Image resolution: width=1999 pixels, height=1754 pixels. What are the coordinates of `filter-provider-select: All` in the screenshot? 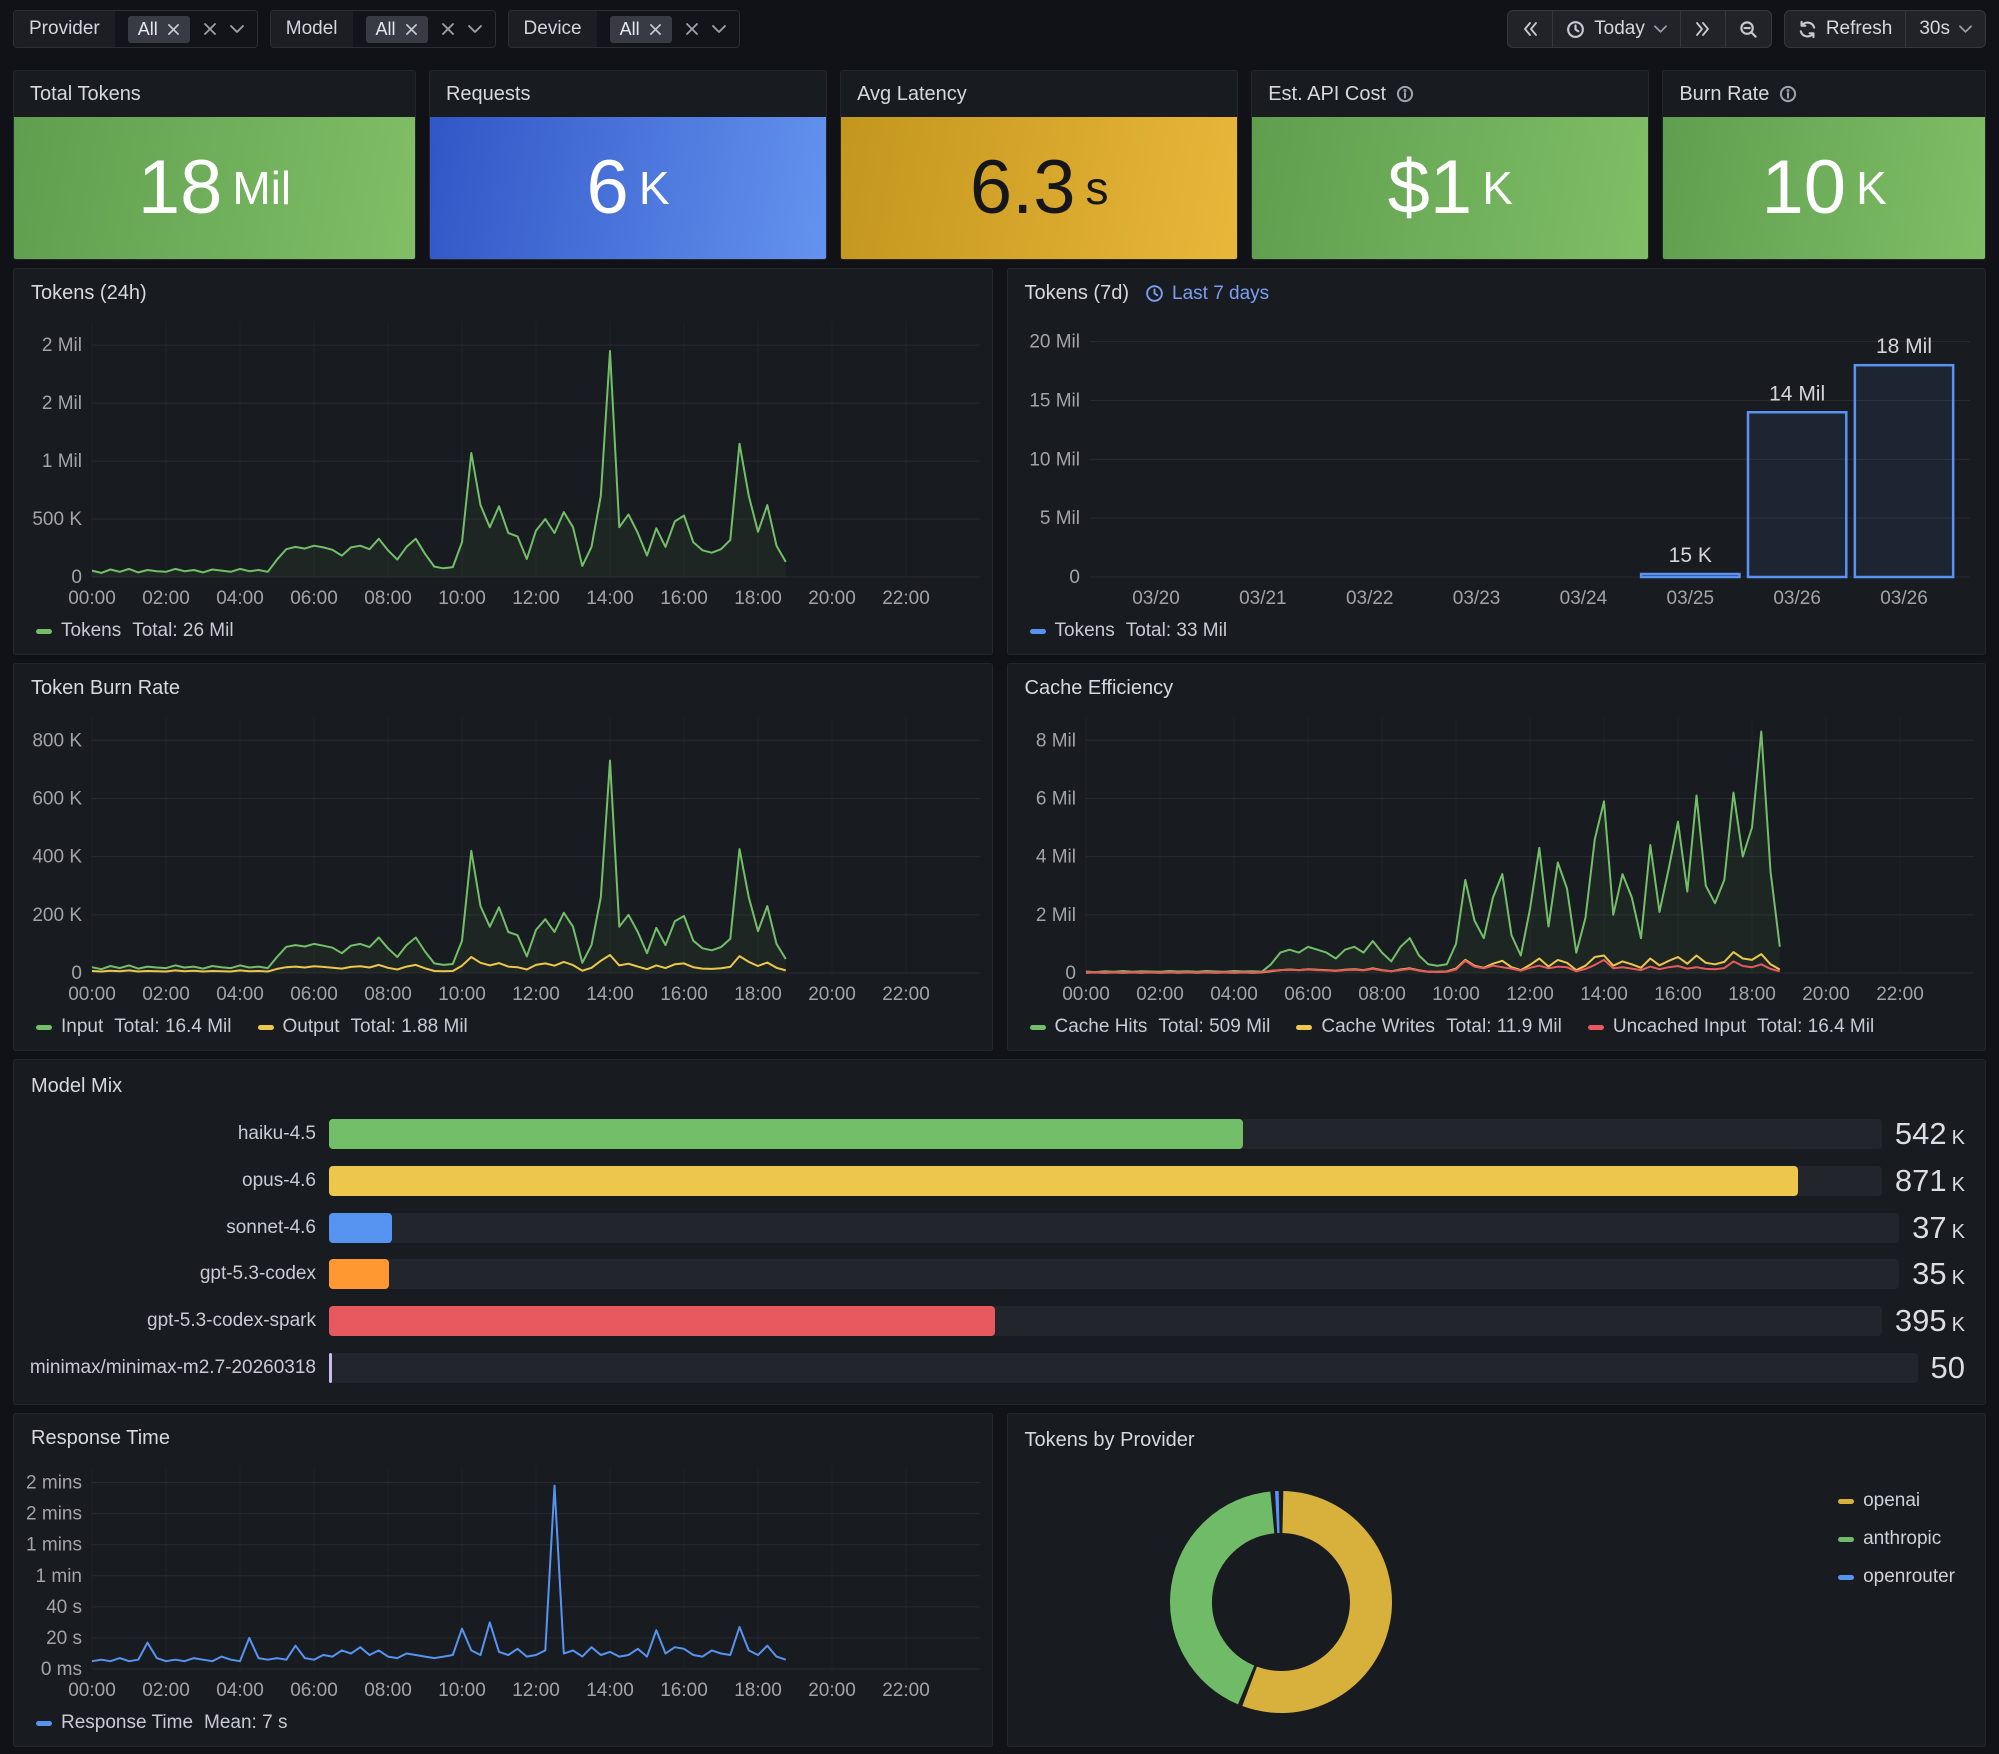 It's located at (185, 29).